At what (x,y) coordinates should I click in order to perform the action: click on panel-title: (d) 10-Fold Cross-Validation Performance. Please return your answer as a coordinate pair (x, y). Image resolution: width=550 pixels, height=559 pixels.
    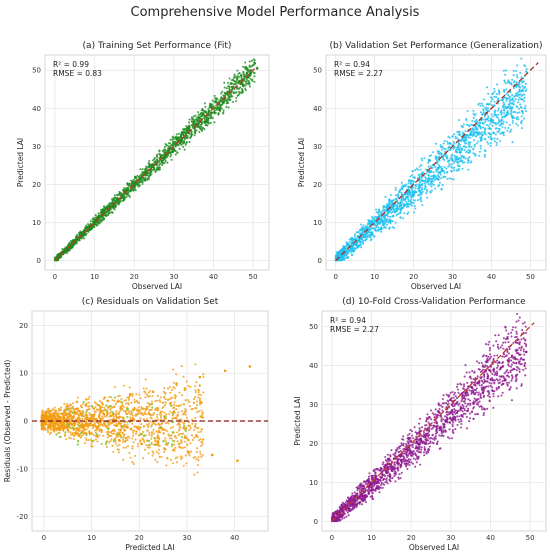
    Looking at the image, I should click on (434, 302).